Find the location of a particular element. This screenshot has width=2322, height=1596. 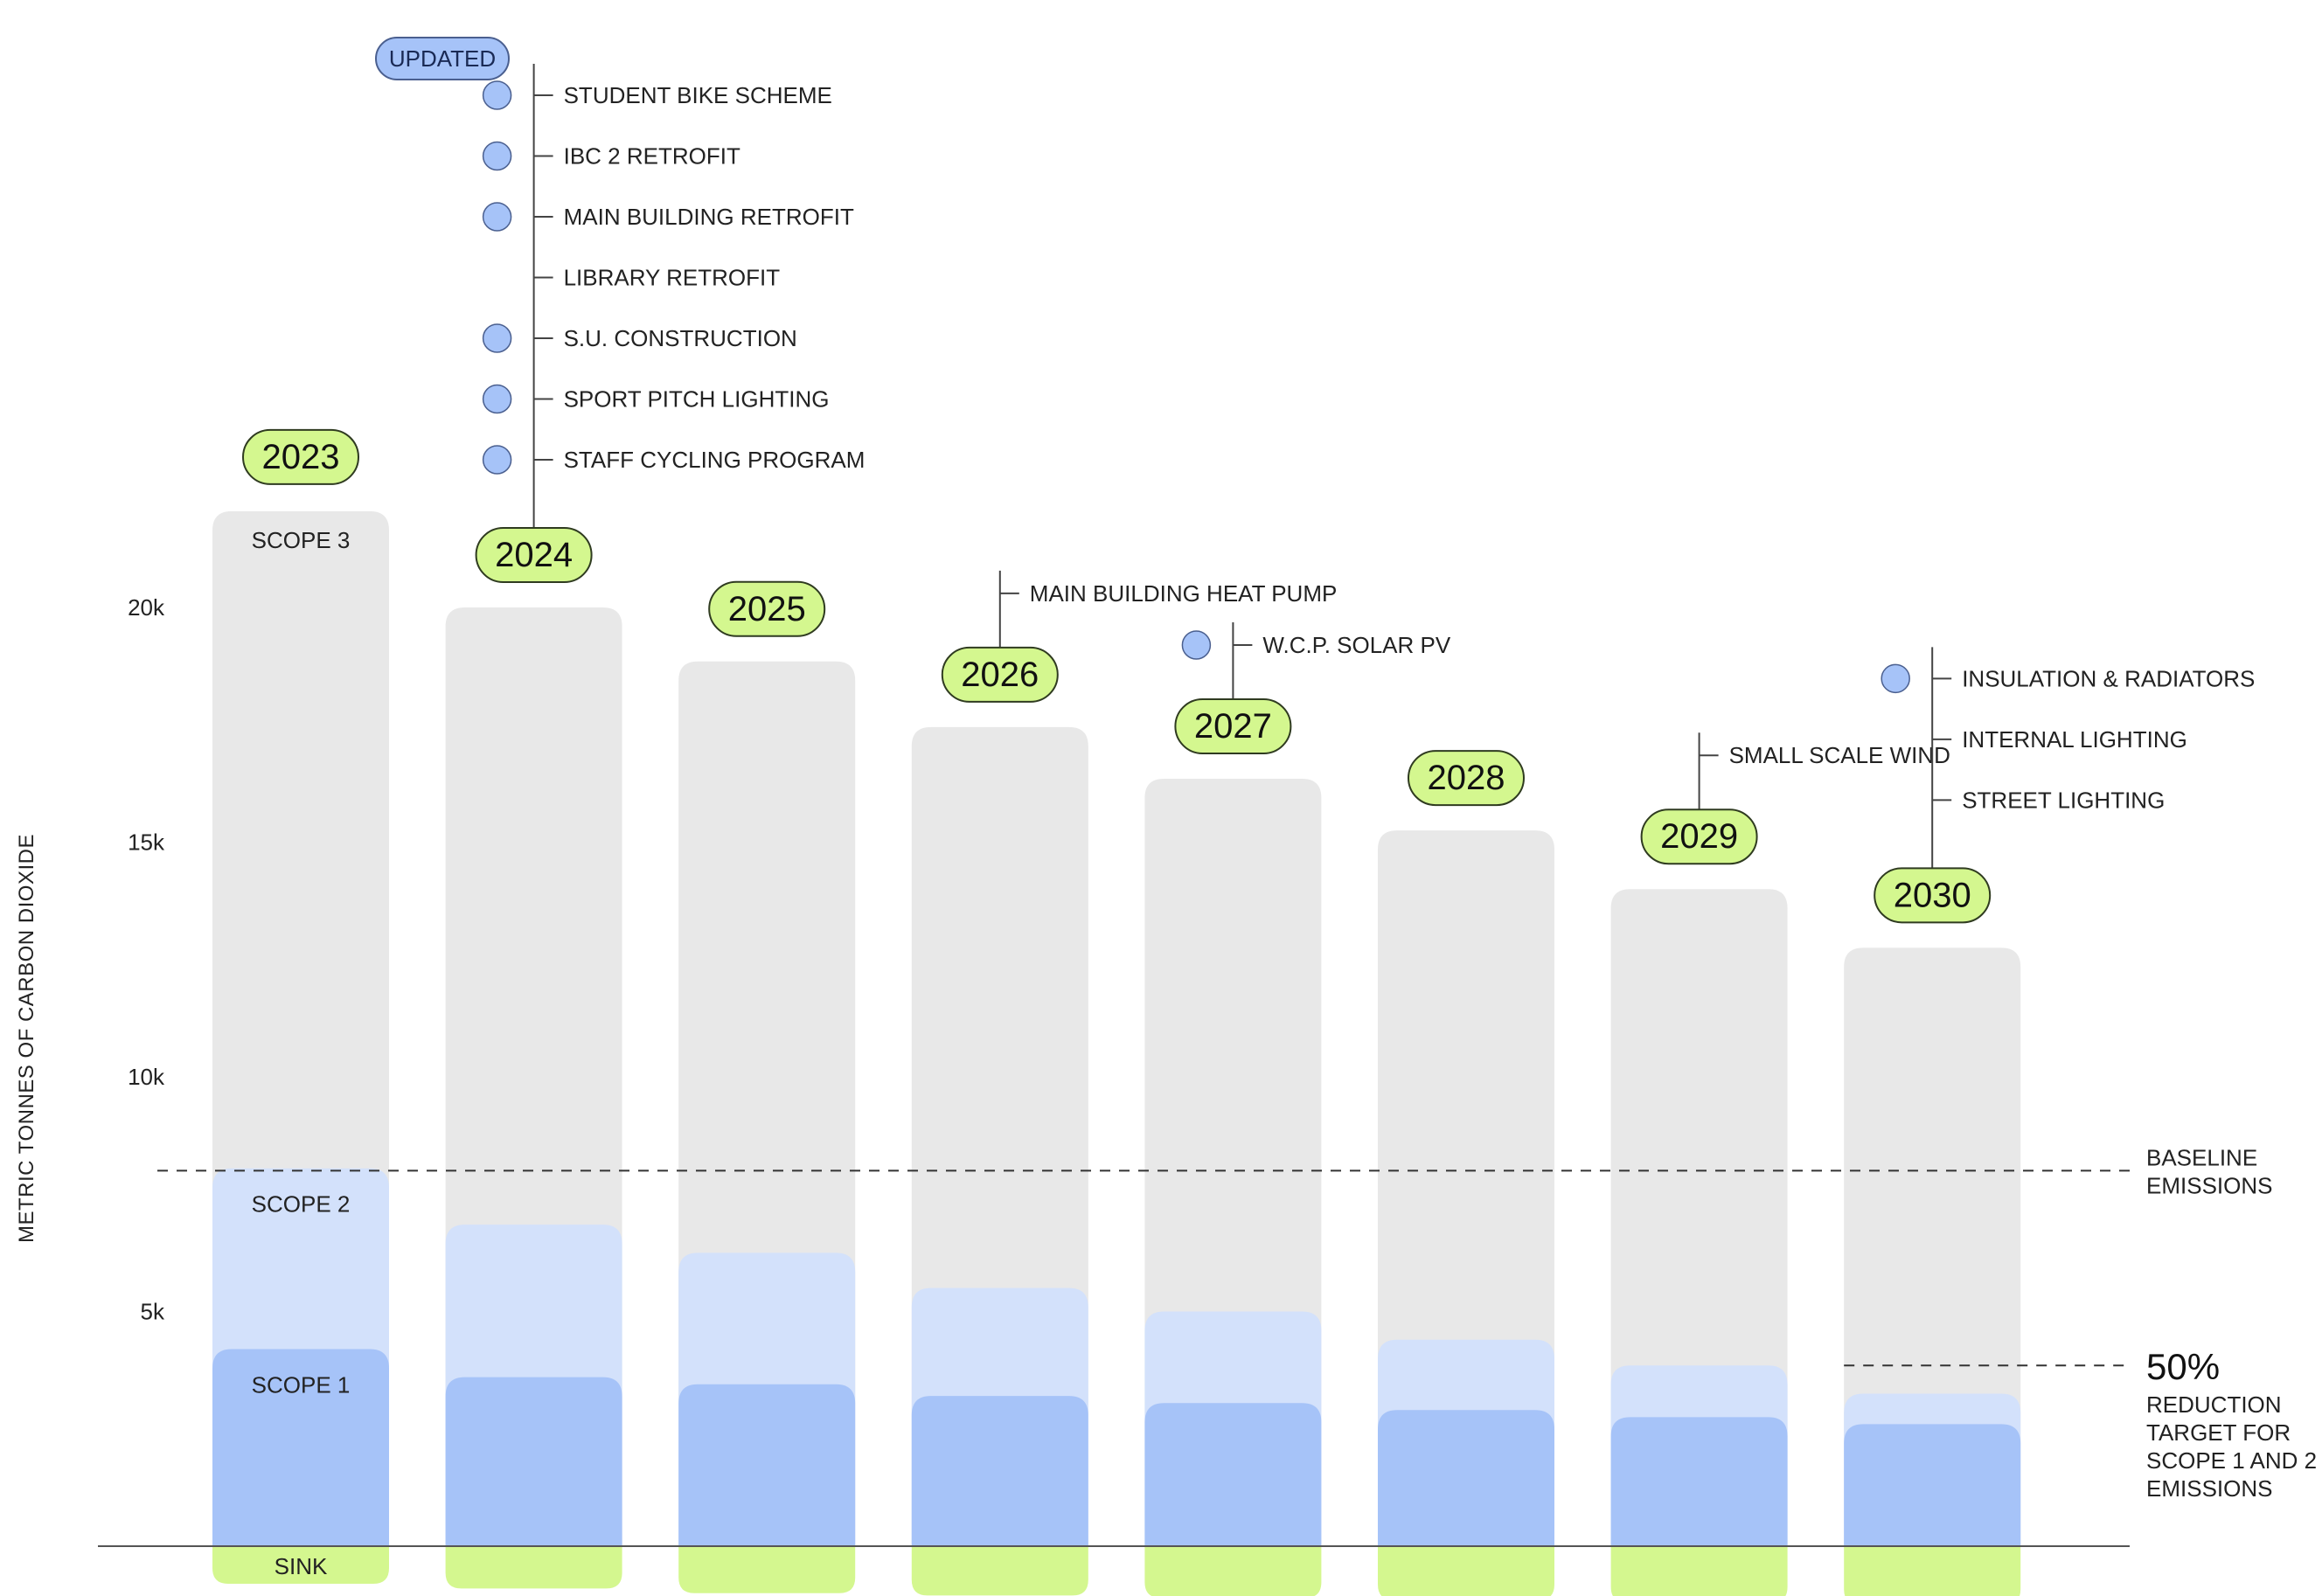

year-badge-2024-text: 2024 is located at coordinates (534, 555).